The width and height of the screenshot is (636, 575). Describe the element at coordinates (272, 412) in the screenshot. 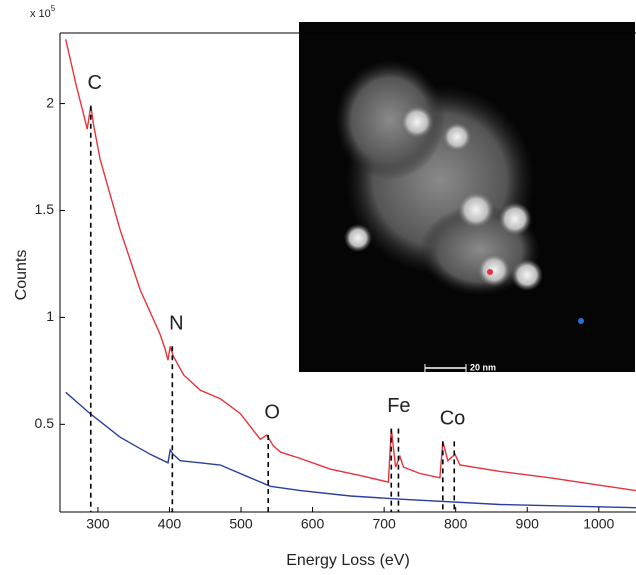

I see `edge-label: O` at that location.